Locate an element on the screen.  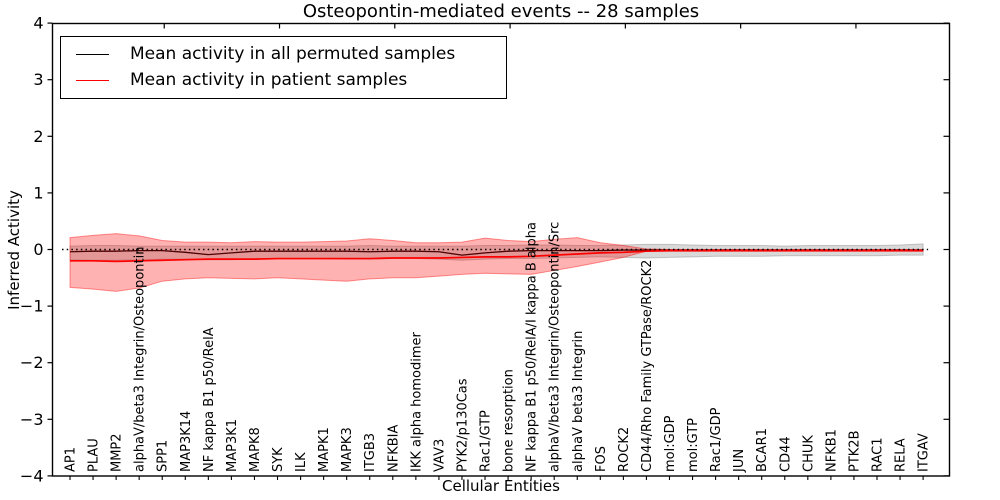
x-tick-label: Rac1/GDP is located at coordinates (716, 439).